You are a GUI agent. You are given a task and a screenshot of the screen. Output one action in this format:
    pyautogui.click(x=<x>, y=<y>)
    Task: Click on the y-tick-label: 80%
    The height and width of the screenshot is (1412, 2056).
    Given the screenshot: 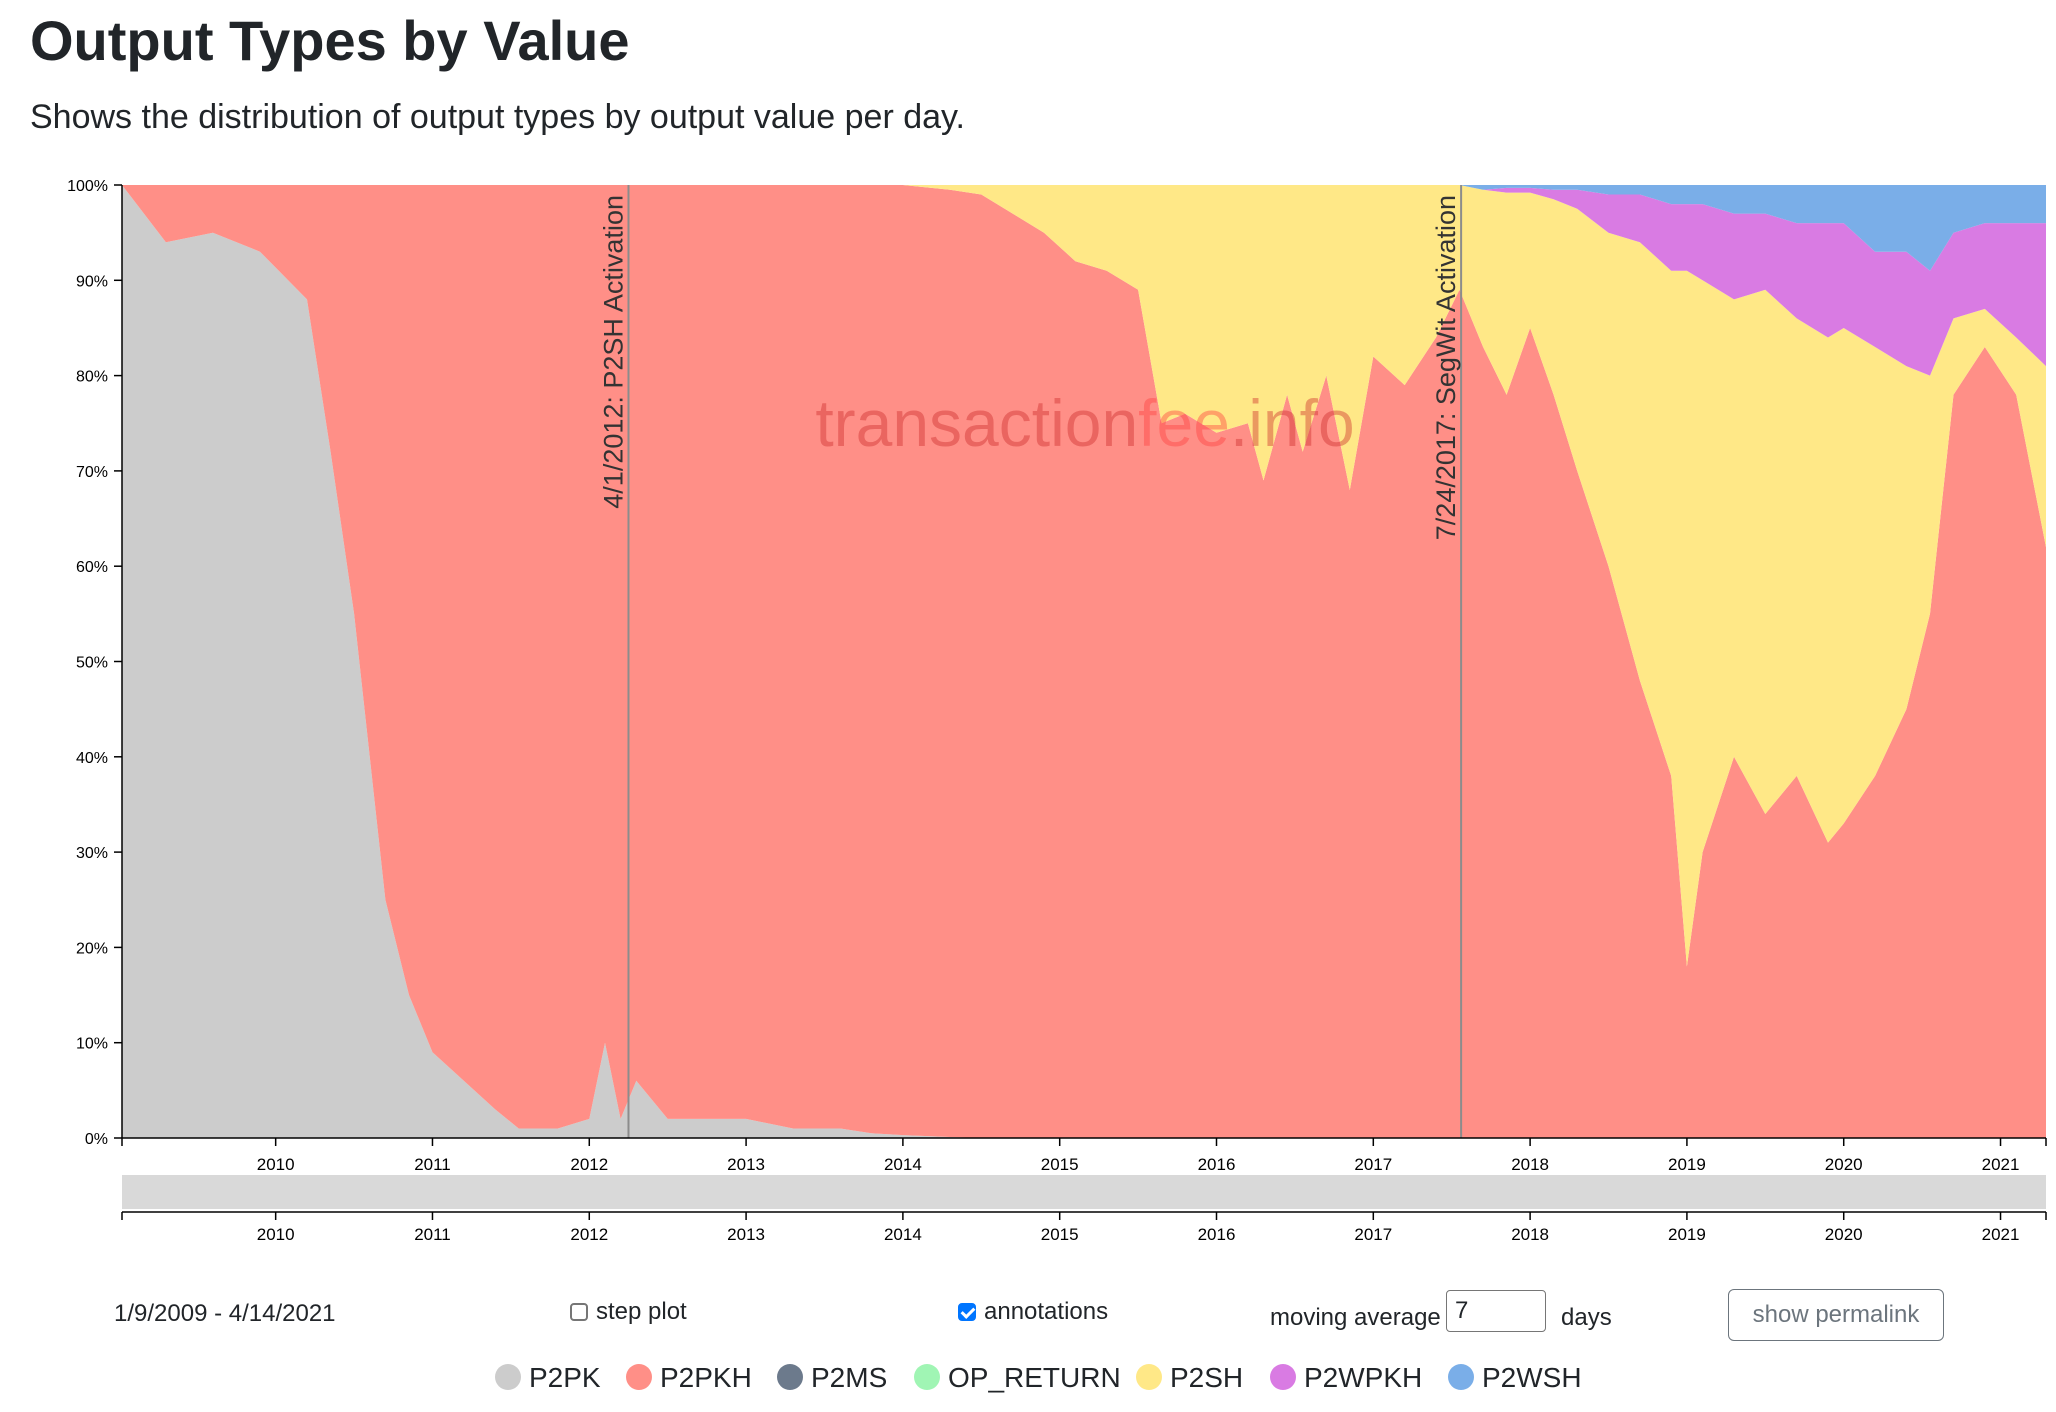 What is the action you would take?
    pyautogui.click(x=92, y=377)
    